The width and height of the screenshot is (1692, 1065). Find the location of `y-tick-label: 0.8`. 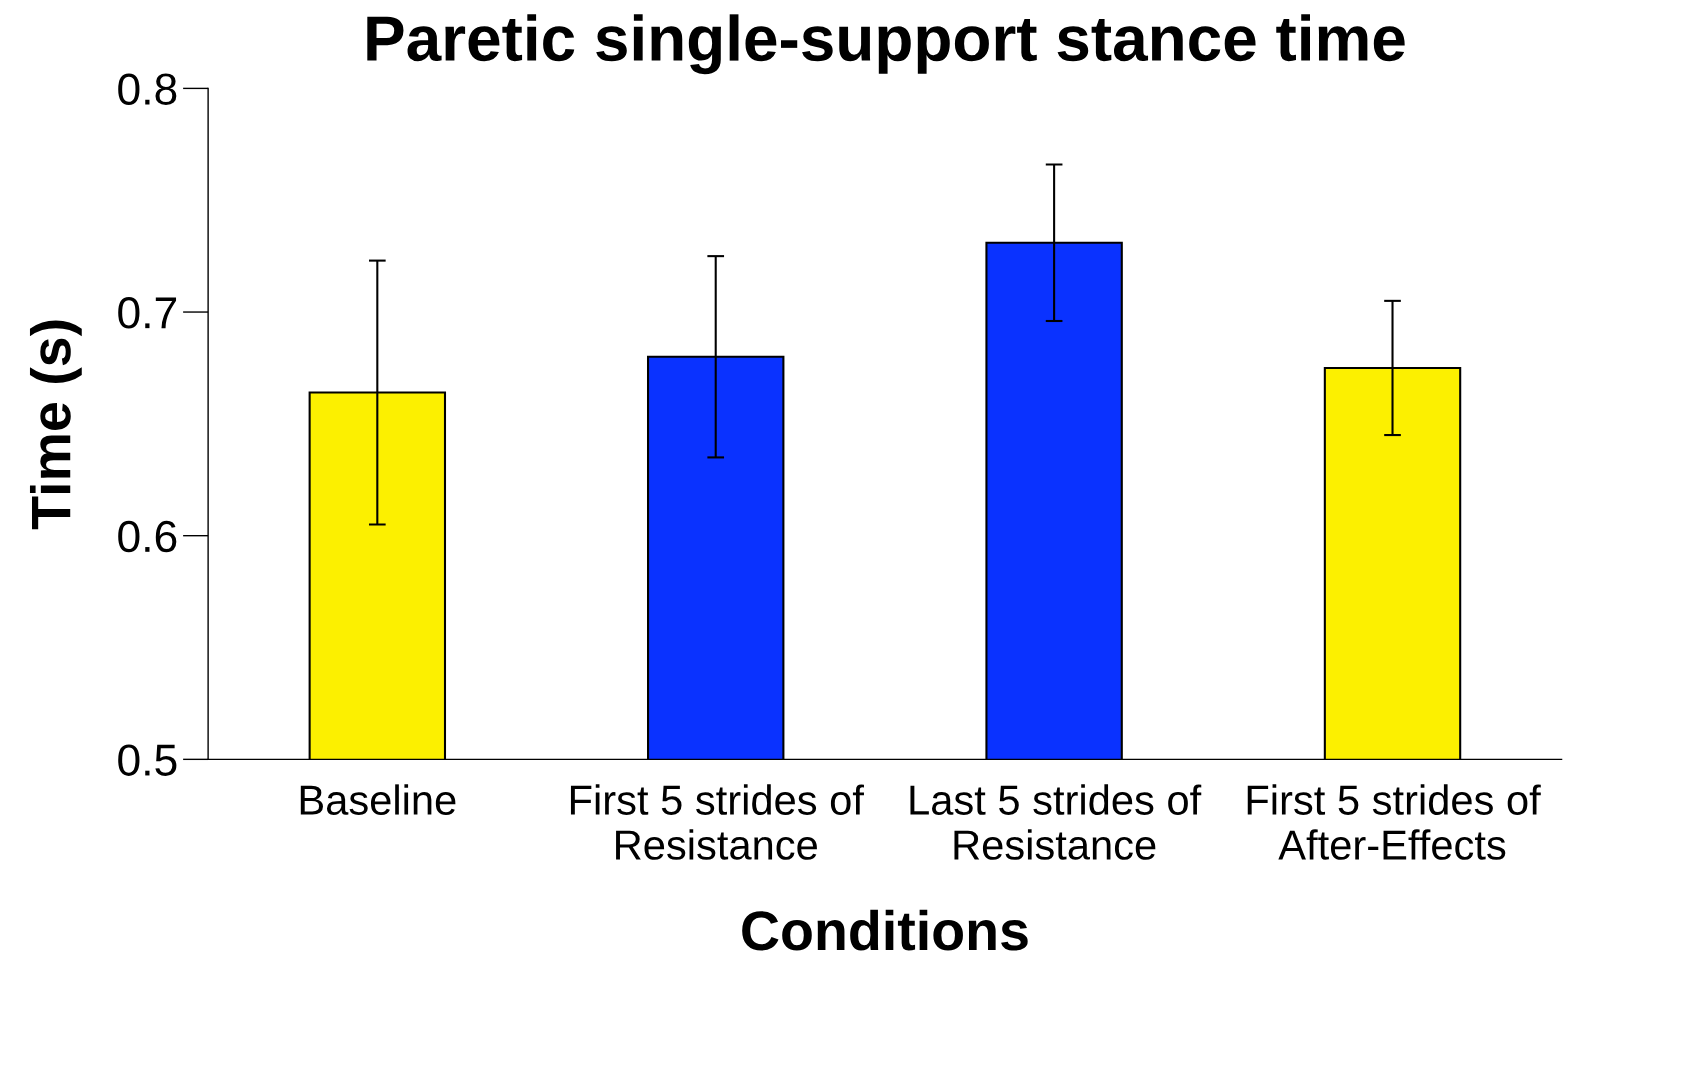

y-tick-label: 0.8 is located at coordinates (147, 89).